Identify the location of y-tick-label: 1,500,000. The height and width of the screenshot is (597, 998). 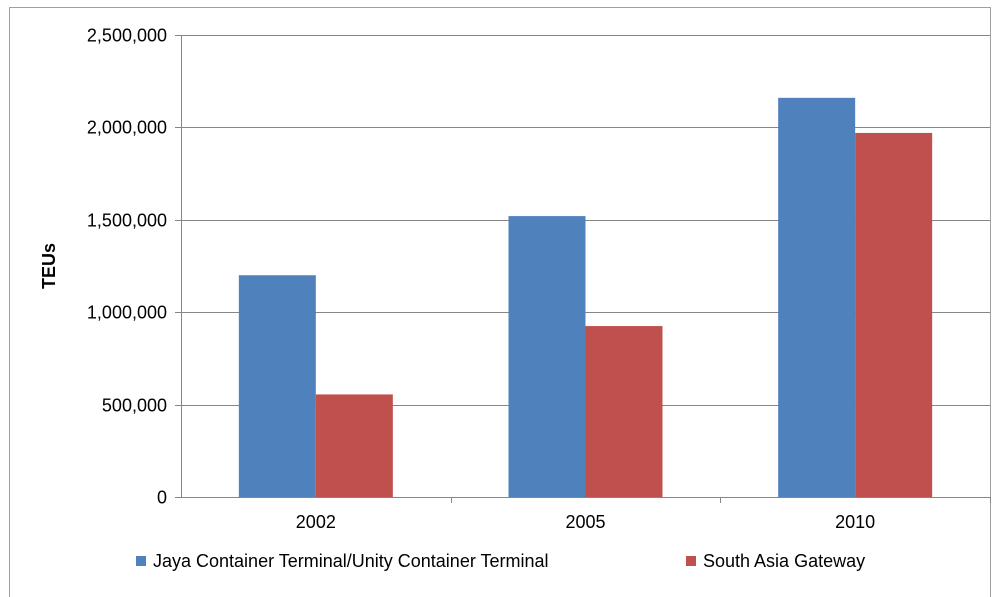
(127, 221).